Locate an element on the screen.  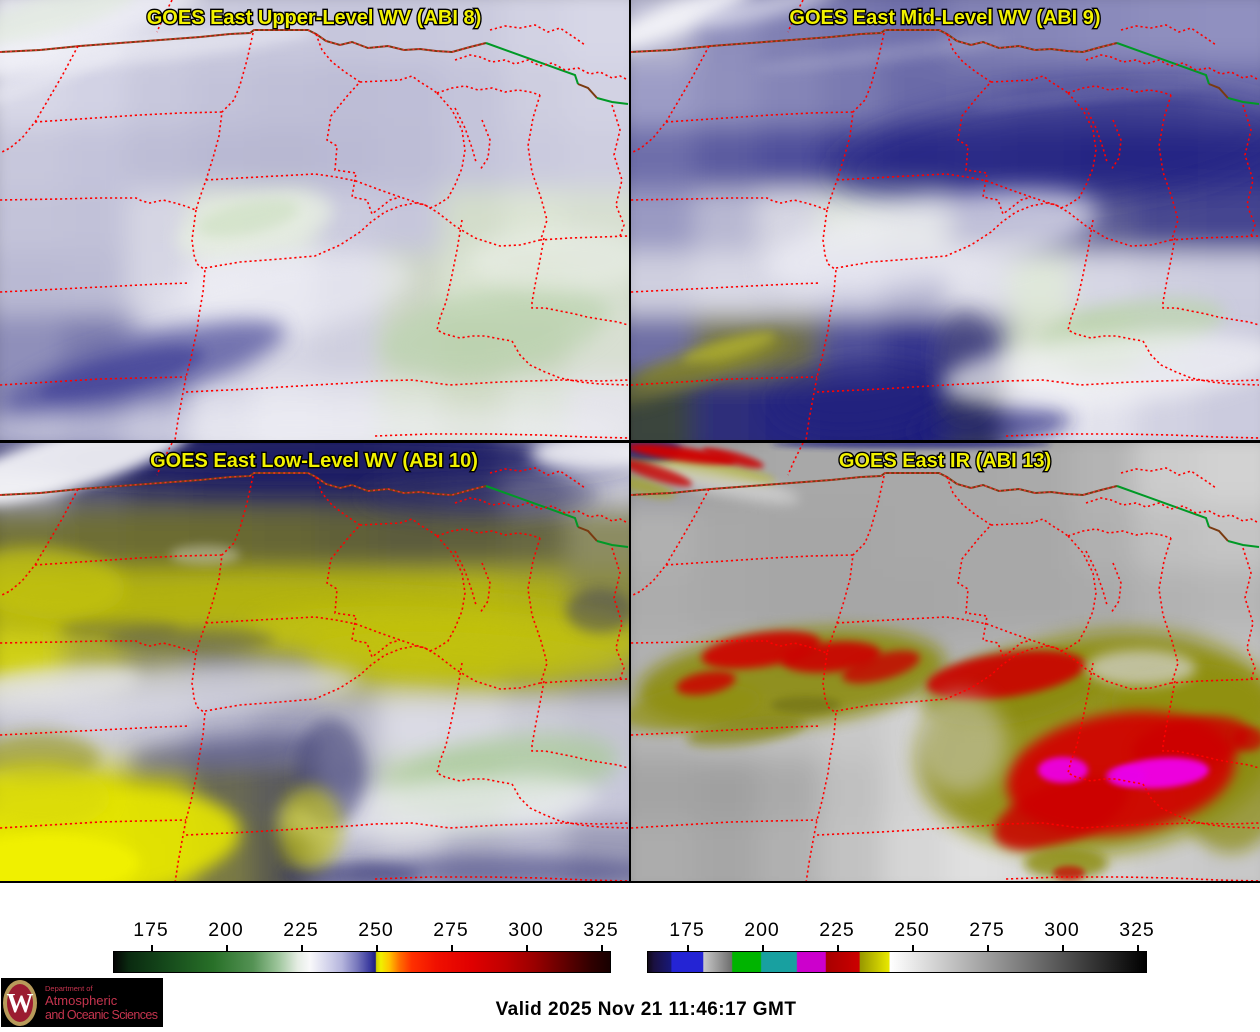
svg-text: W is located at coordinates (20, 1003).